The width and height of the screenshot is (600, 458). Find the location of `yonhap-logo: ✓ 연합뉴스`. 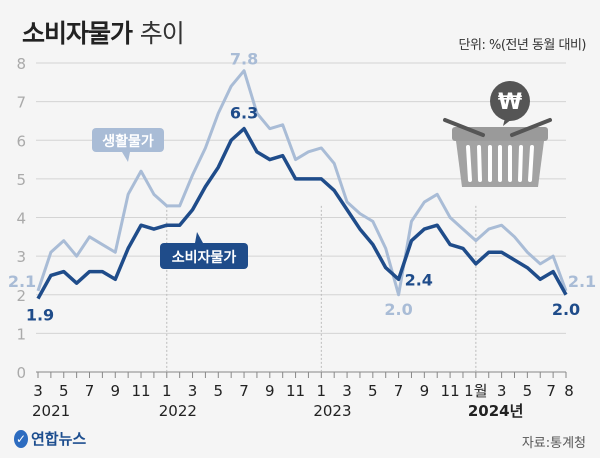

yonhap-logo: ✓ 연합뉴스 is located at coordinates (50, 438).